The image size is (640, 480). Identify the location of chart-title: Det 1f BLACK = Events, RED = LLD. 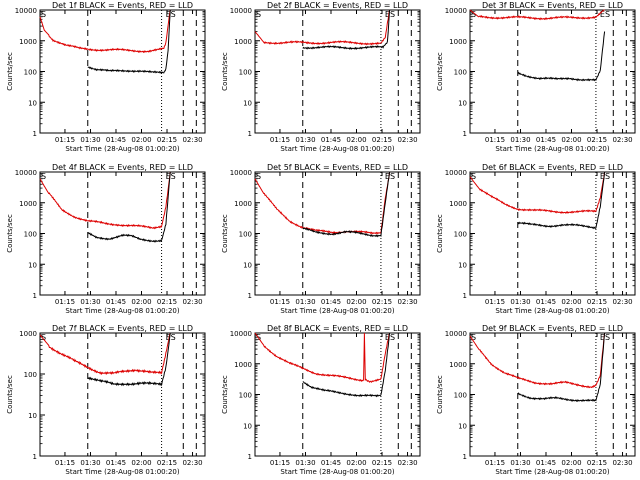
(122, 5).